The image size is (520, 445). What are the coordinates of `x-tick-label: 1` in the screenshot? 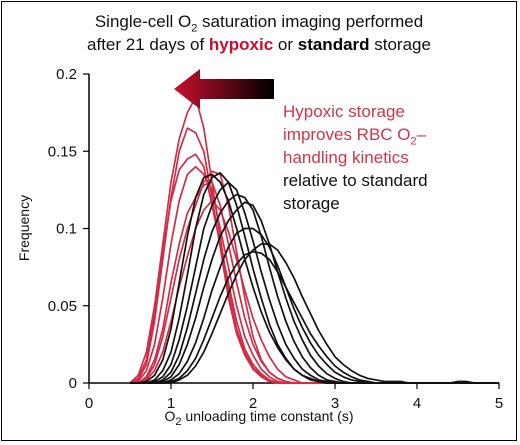 It's located at (171, 403).